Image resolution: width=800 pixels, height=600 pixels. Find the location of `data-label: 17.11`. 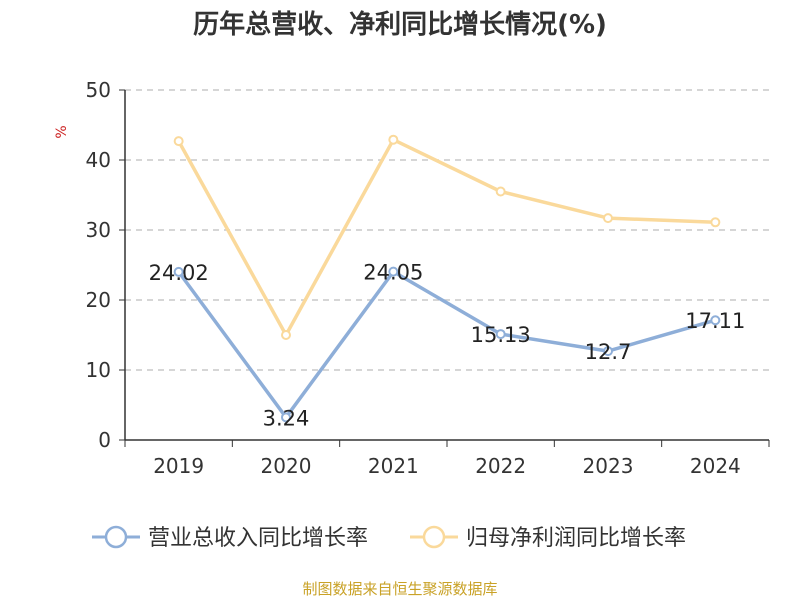

data-label: 17.11 is located at coordinates (715, 321).